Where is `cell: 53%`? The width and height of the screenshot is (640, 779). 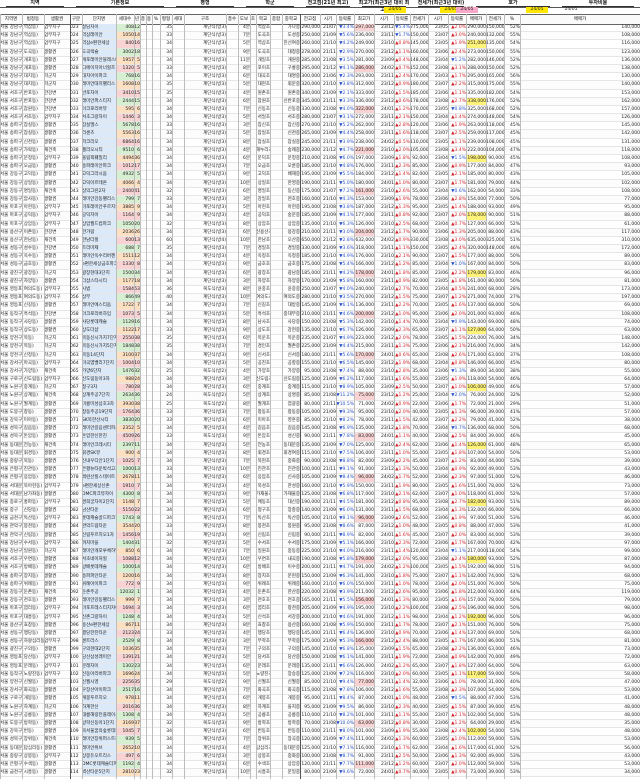 cell: 53% is located at coordinates (512, 739).